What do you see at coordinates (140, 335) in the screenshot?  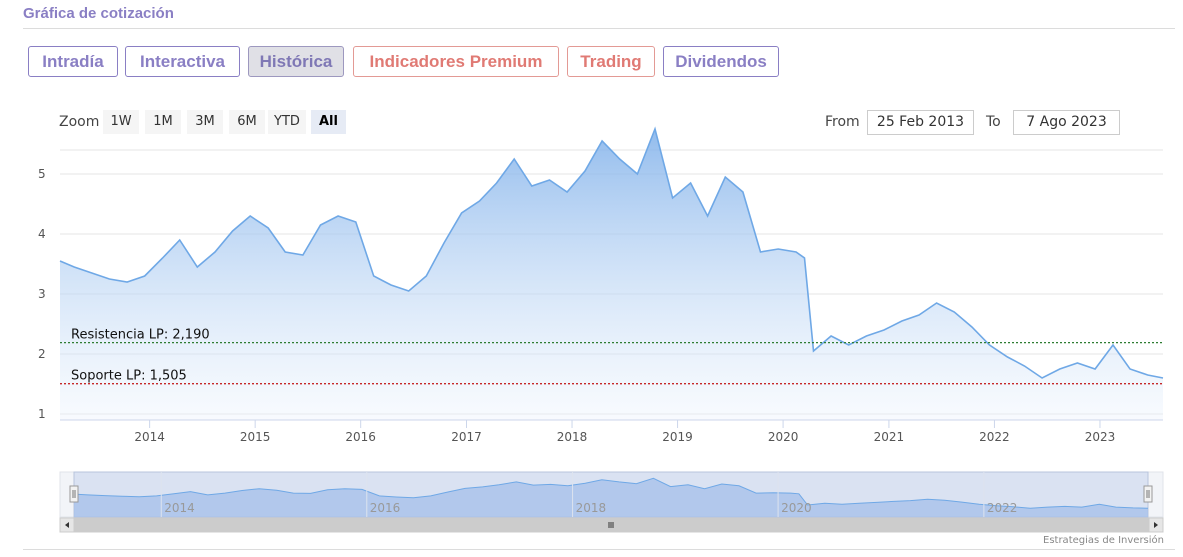 I see `resistance-label: Resistencia LP: 2,190` at bounding box center [140, 335].